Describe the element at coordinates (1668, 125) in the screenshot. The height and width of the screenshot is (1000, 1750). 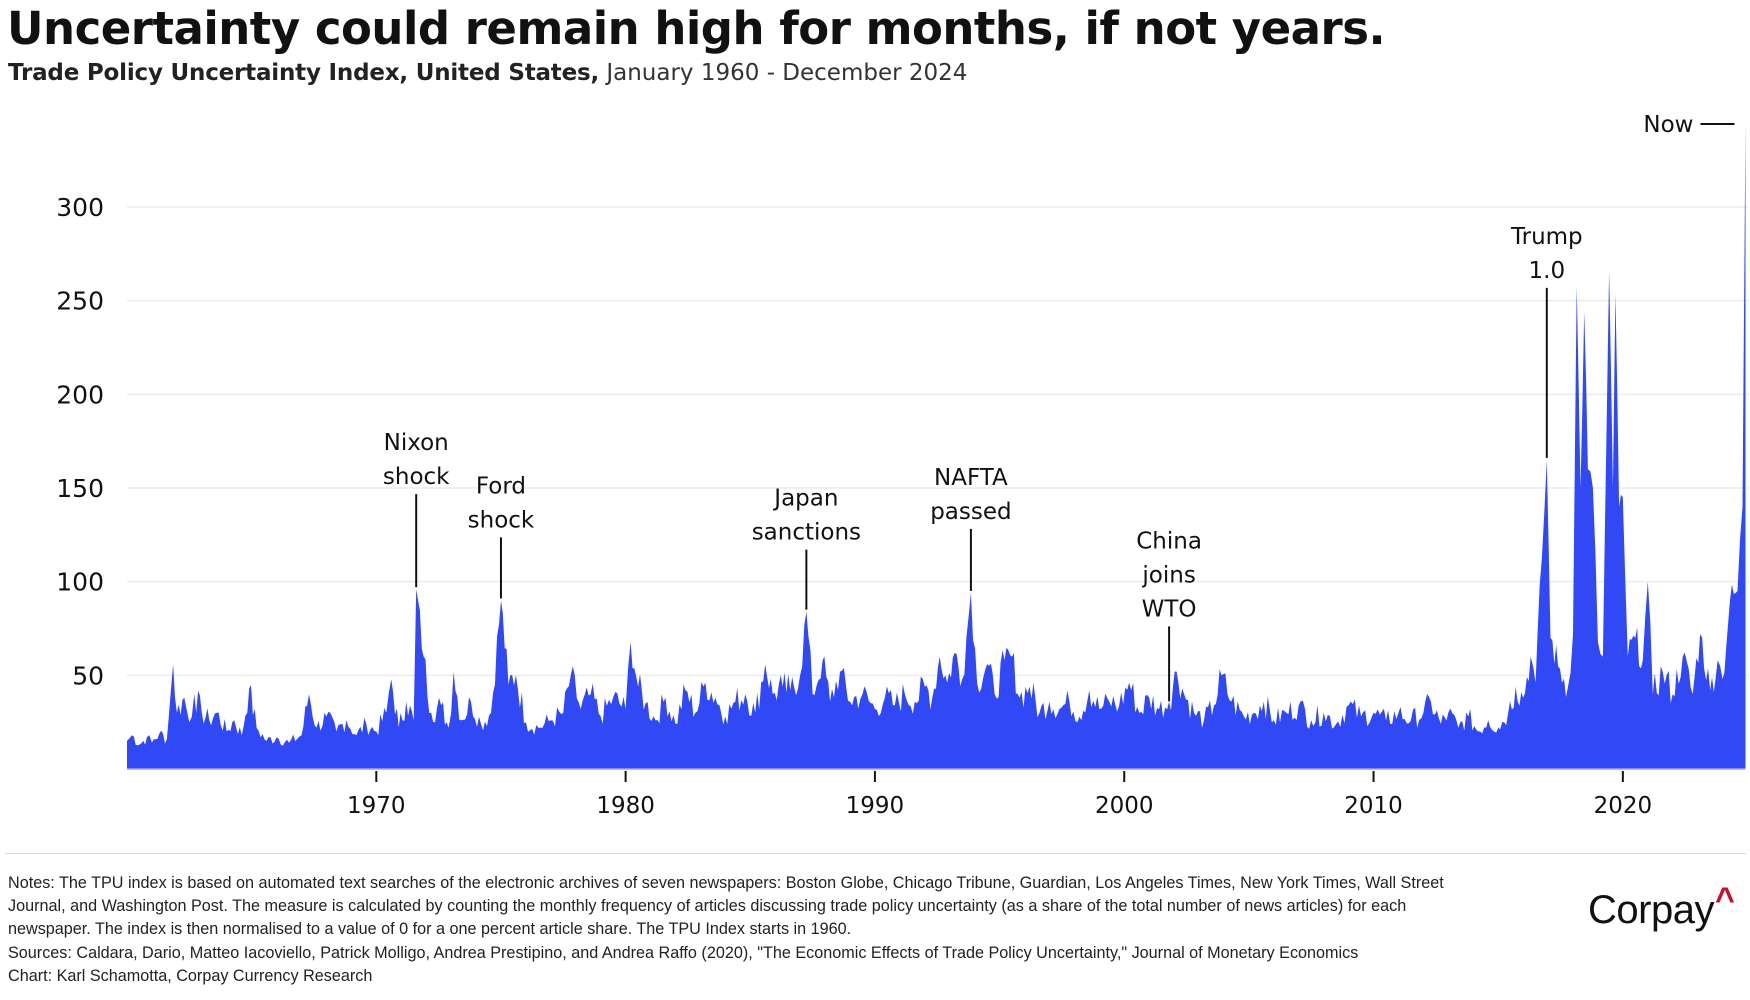
I see `annotation-label: Now` at that location.